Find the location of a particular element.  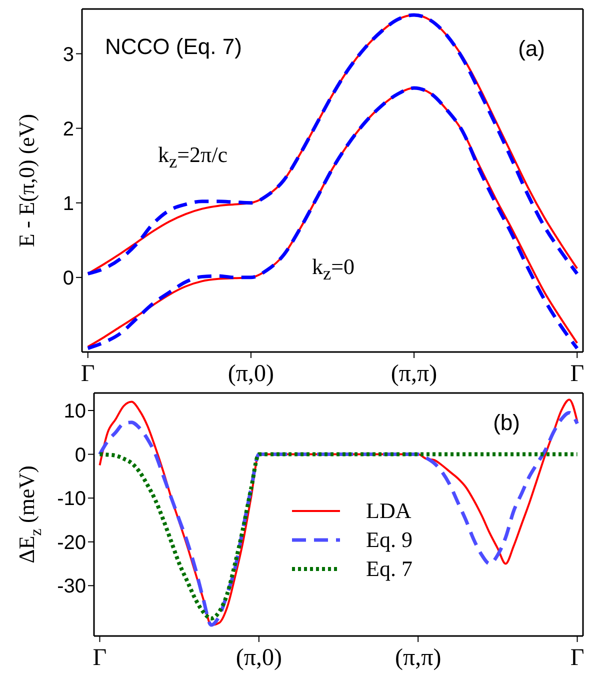

legend-label: Eq. 9 is located at coordinates (389, 539).